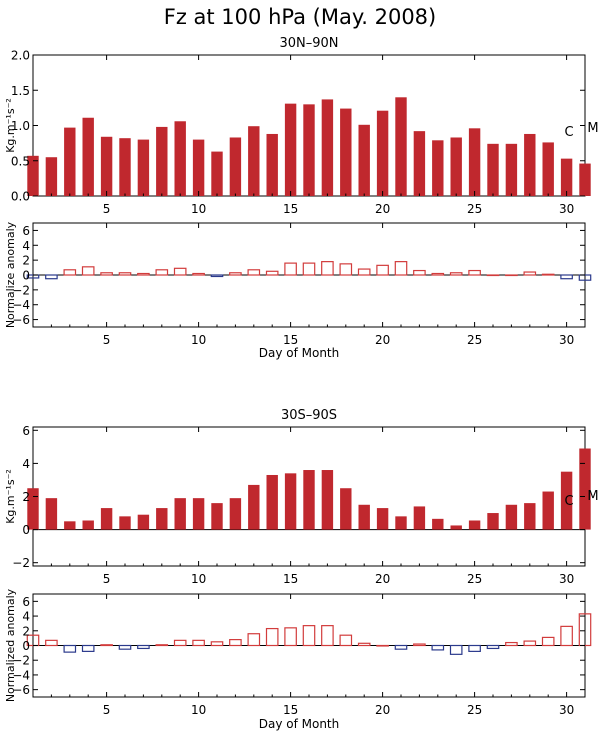 This screenshot has width=600, height=735. I want to click on annotation-c: C, so click(568, 501).